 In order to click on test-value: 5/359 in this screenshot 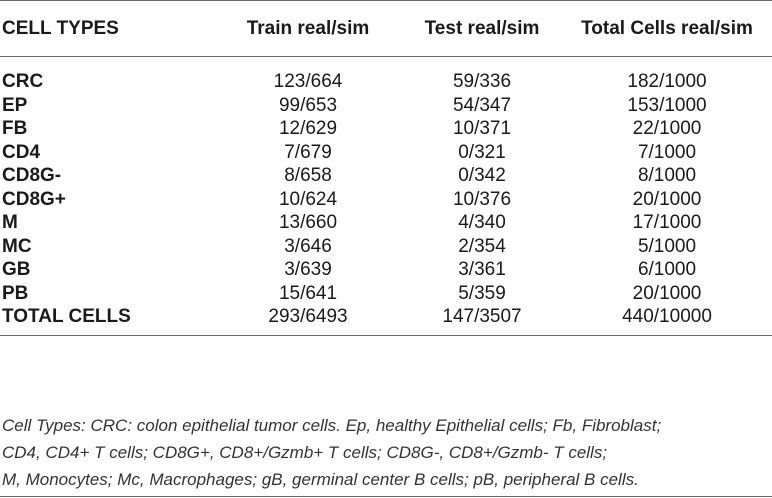, I will do `click(482, 293)`.